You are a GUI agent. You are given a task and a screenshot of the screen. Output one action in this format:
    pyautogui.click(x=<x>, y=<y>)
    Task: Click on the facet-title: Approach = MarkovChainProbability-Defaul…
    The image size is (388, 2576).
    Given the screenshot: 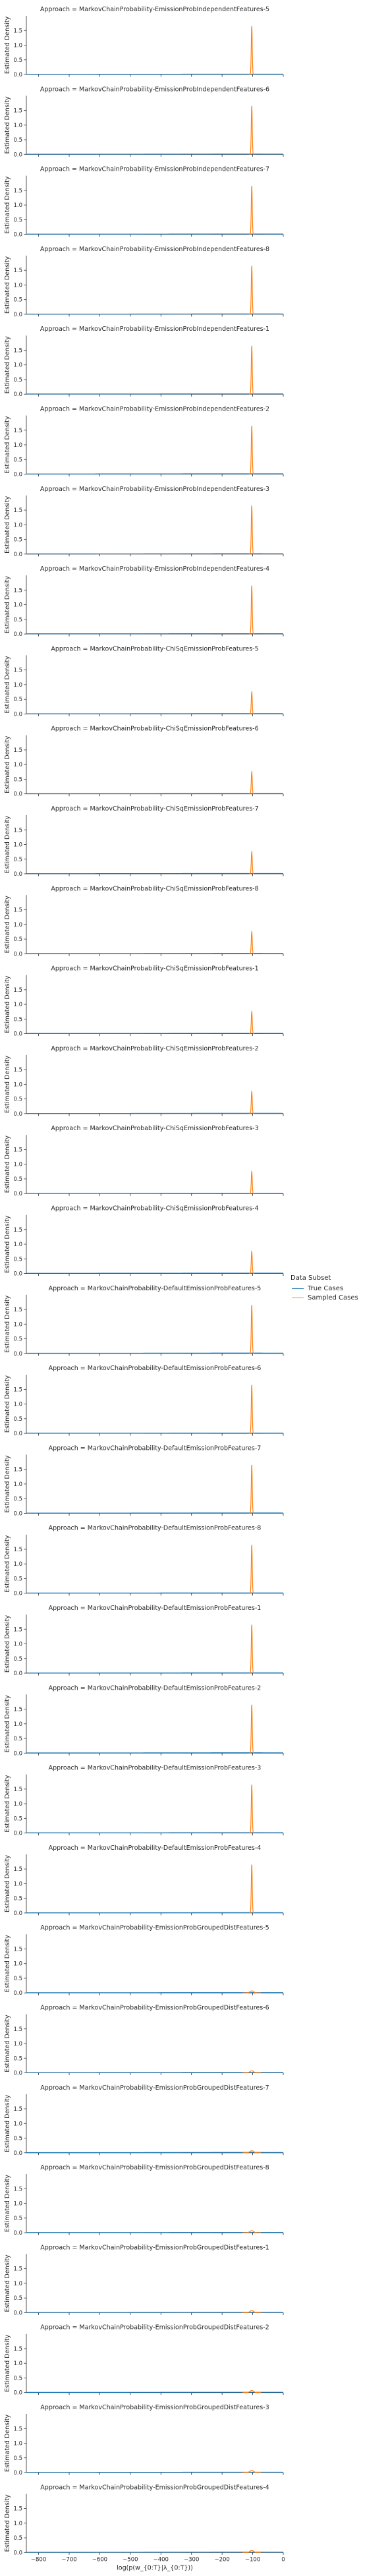 What is the action you would take?
    pyautogui.click(x=155, y=1529)
    